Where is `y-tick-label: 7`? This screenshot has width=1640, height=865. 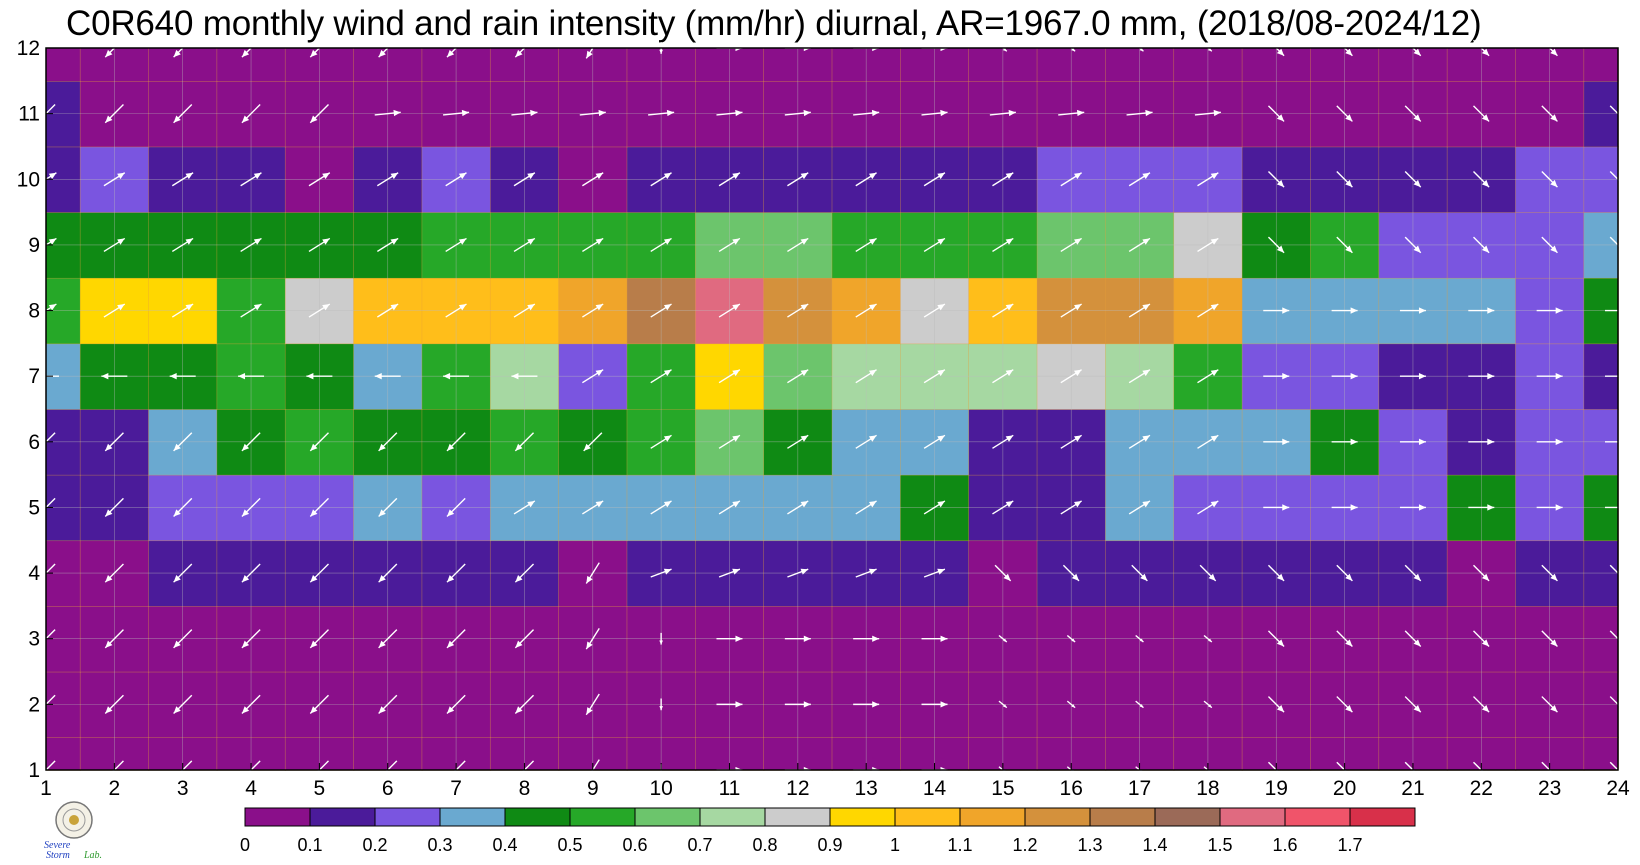 y-tick-label: 7 is located at coordinates (34, 376).